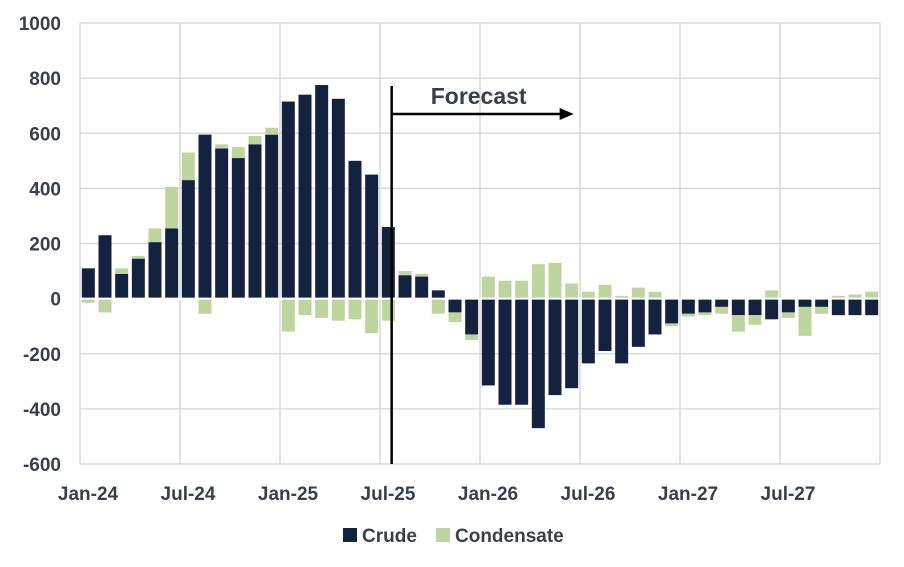  I want to click on x-tick-label: Jul-24, so click(188, 494).